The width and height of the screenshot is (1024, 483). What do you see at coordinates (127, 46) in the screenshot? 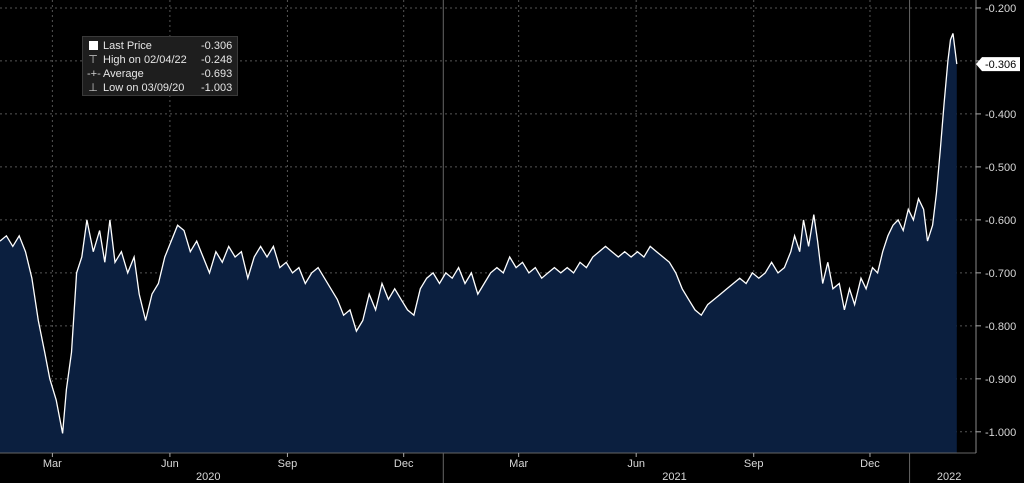
I see `legend-last-label: Last Price` at bounding box center [127, 46].